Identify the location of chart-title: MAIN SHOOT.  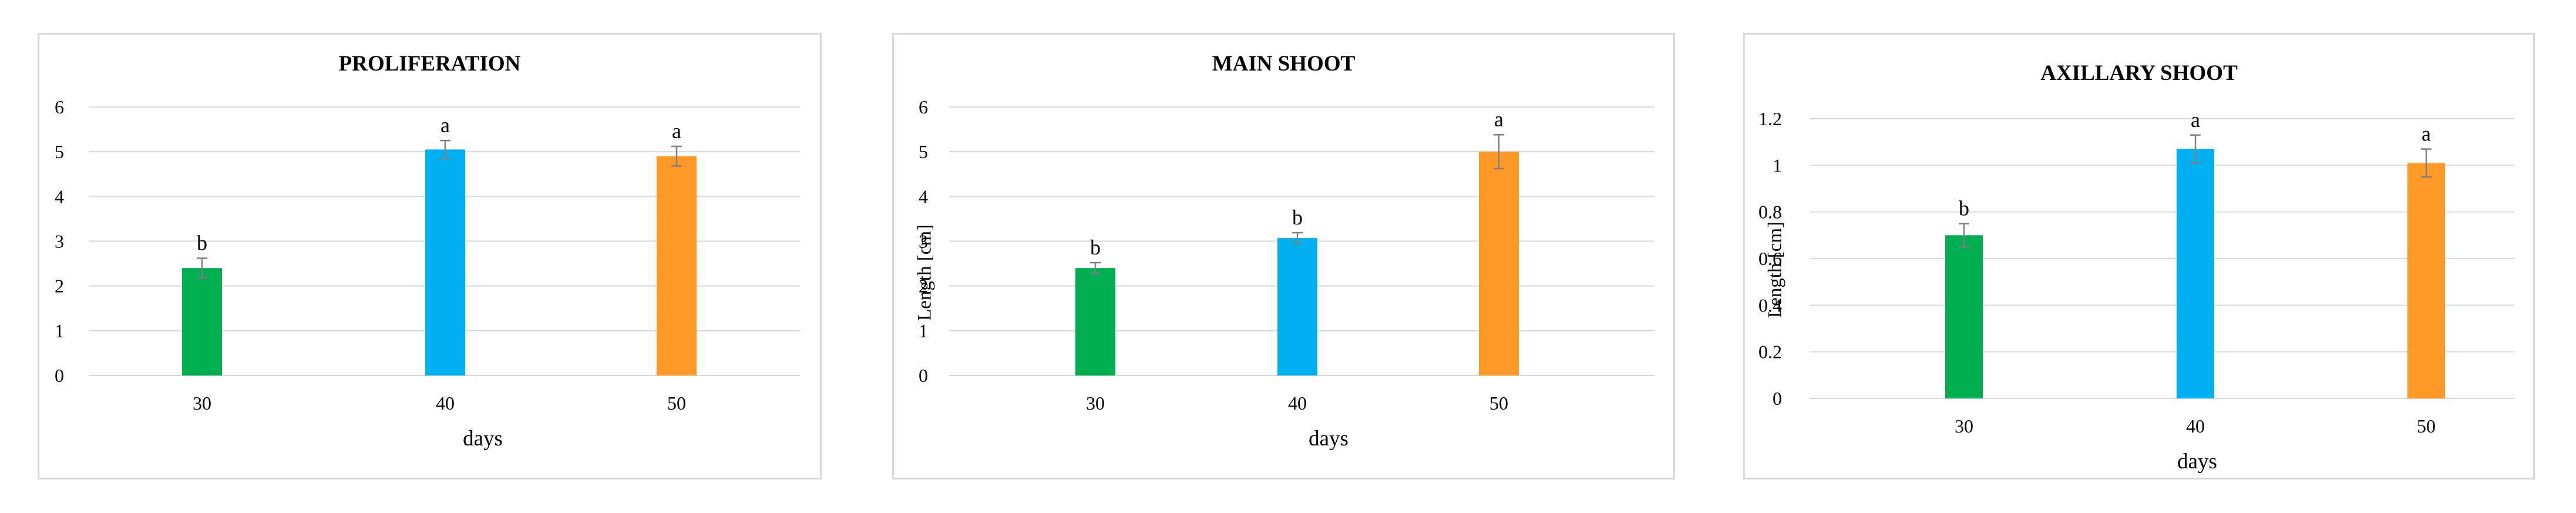
(1284, 64).